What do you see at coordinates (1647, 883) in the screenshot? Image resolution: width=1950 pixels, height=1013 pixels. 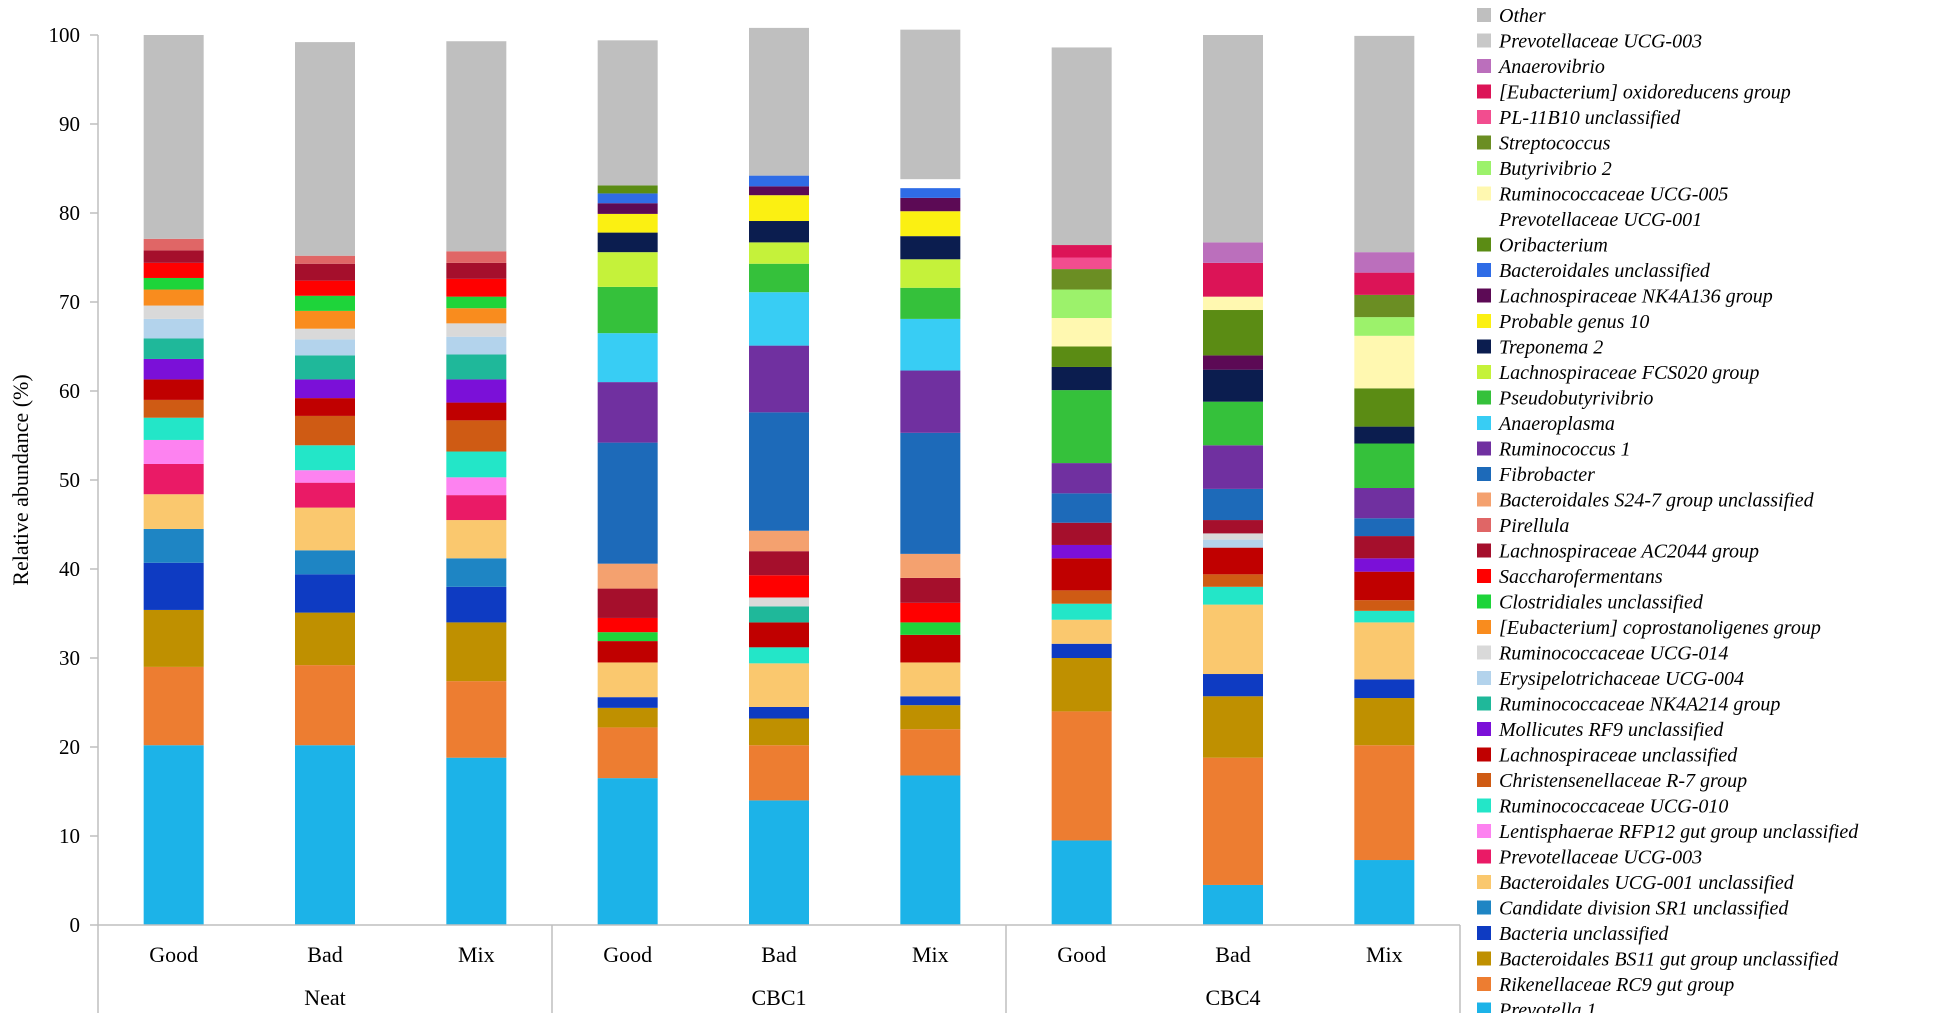 I see `legend-label: Bacteroidales UCG-001 unclassified` at bounding box center [1647, 883].